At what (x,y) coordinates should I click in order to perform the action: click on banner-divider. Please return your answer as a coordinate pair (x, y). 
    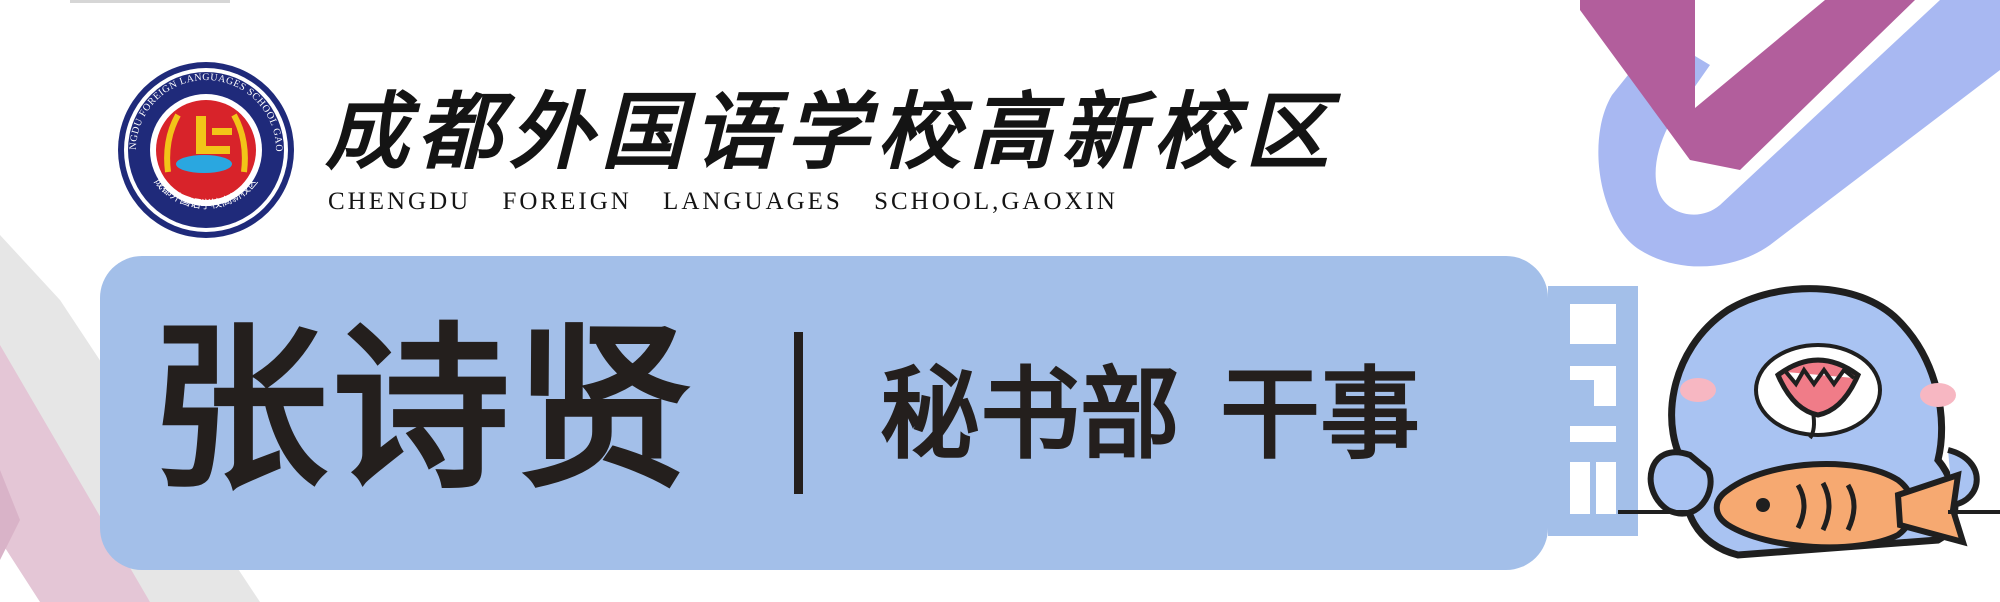
    Looking at the image, I should click on (798, 413).